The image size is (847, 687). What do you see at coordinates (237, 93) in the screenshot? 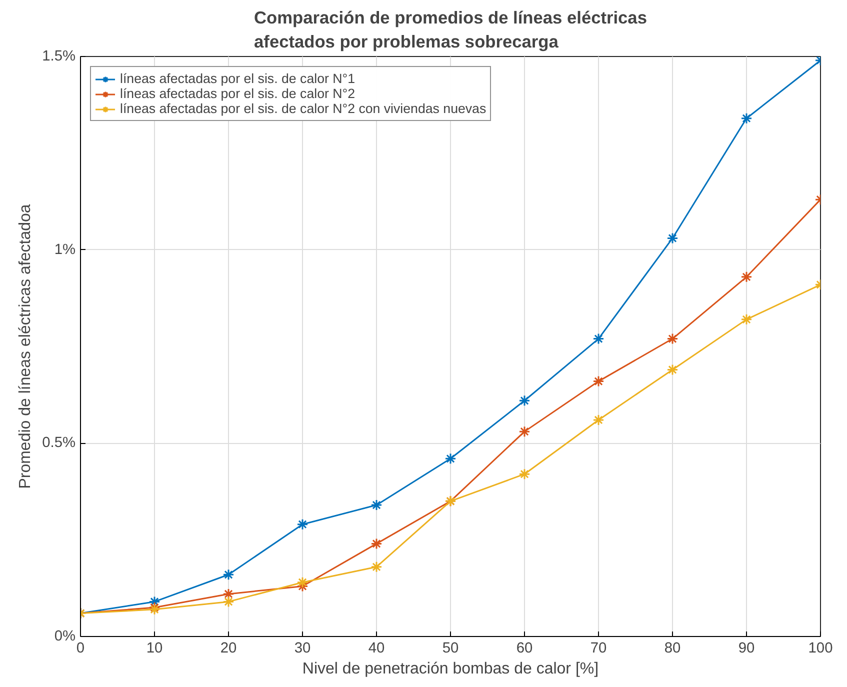
I see `legend-label: líneas afectadas por el sis. de calor N°2` at bounding box center [237, 93].